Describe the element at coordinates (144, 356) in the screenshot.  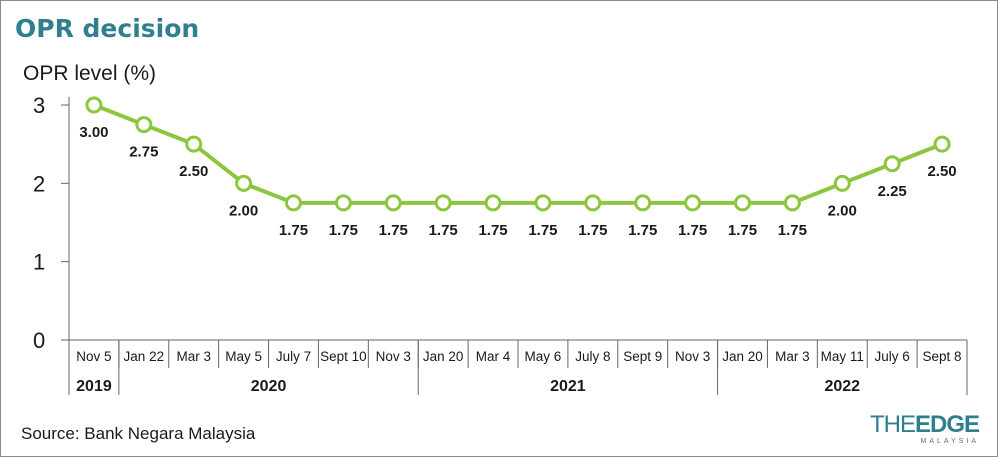
I see `x-tick-label: Jan 22` at that location.